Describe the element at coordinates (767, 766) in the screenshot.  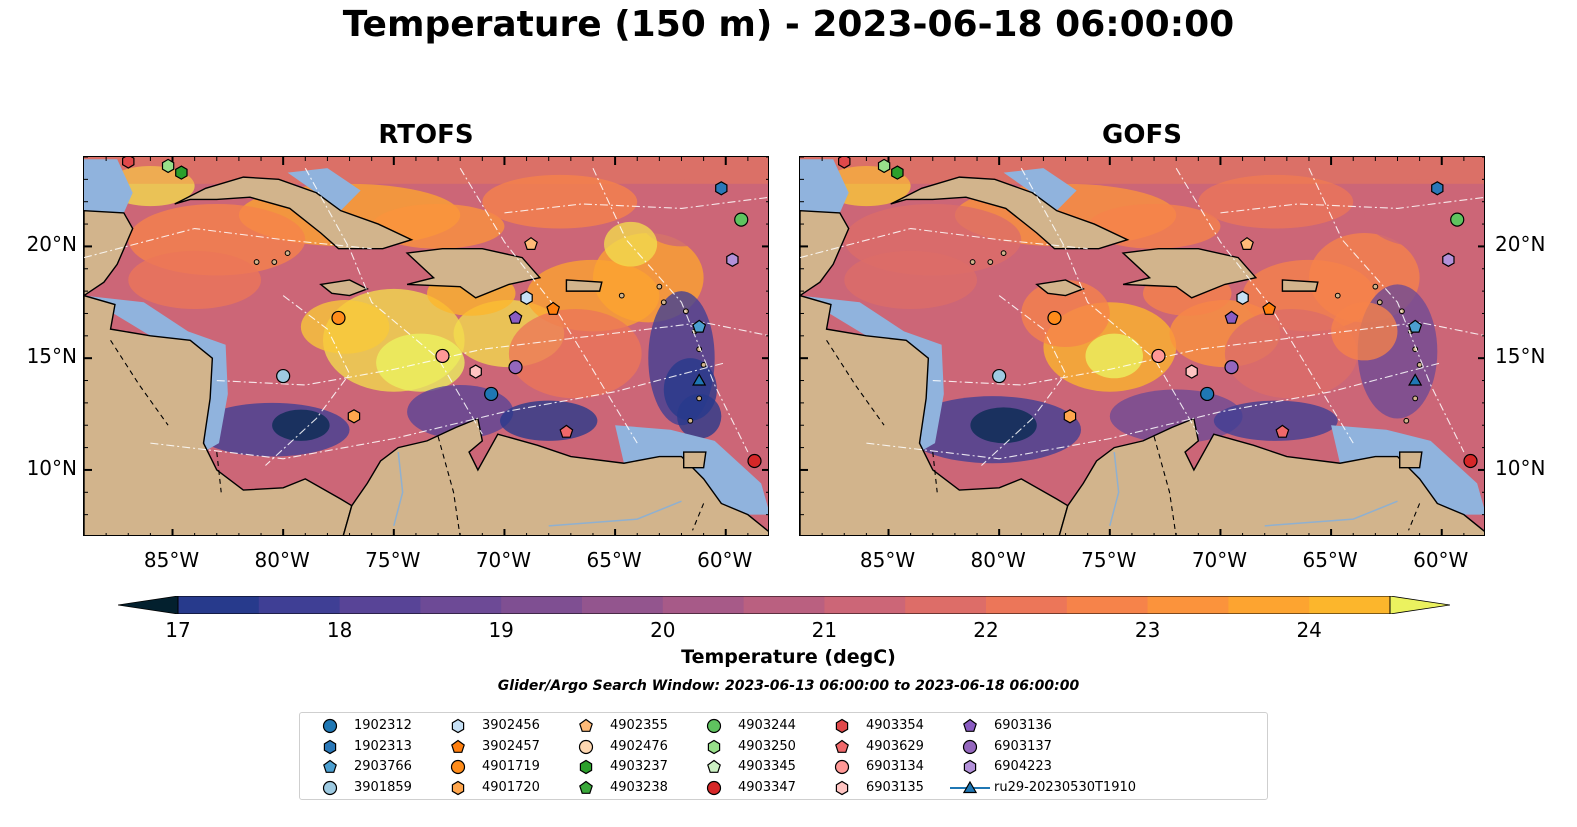
I see `legend-label: 4903345` at that location.